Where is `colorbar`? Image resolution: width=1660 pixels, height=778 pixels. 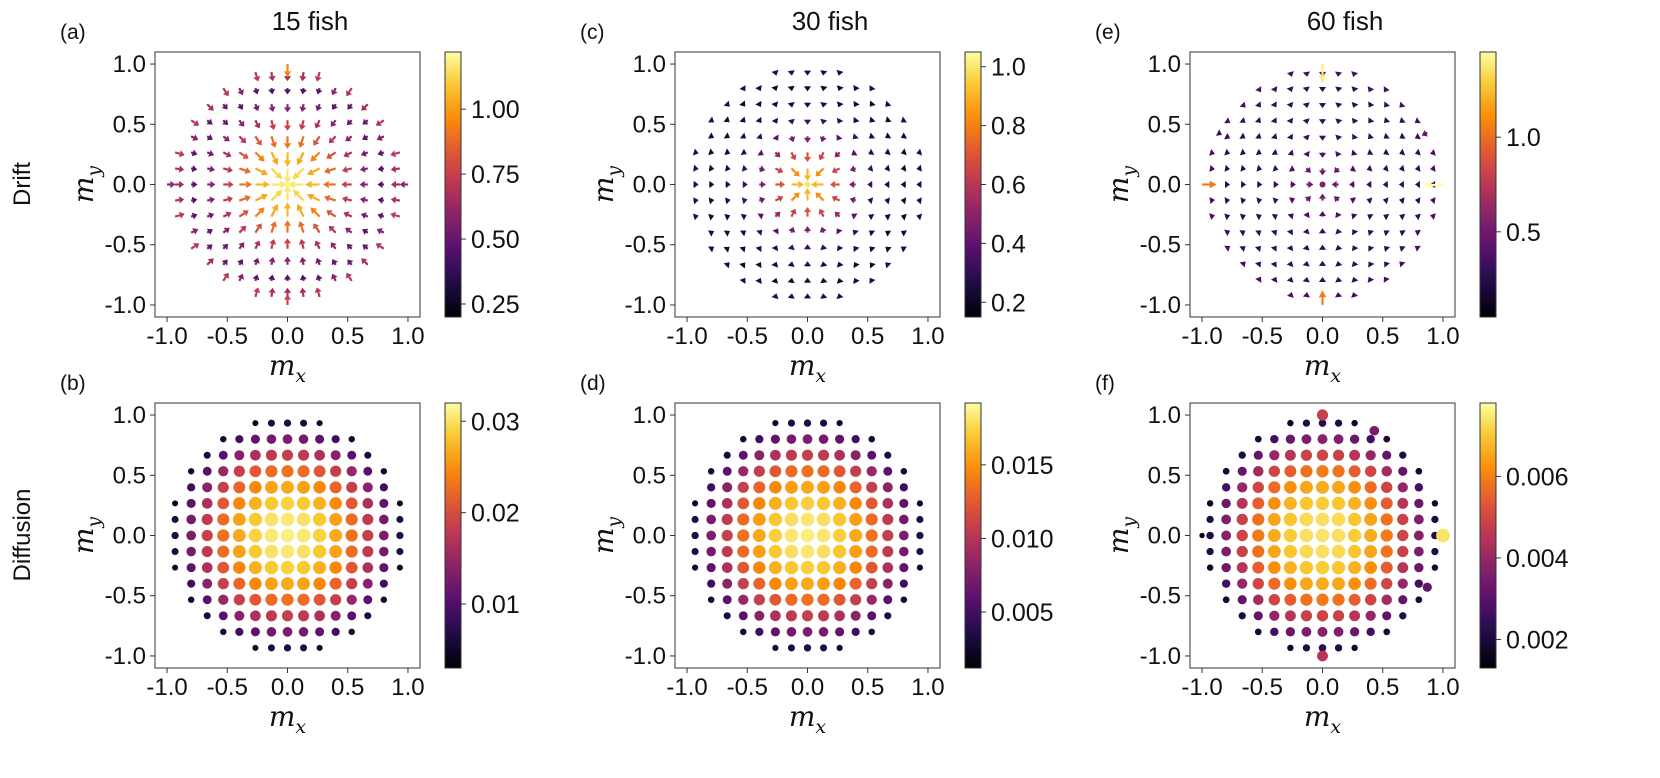
colorbar is located at coordinates (1488, 535).